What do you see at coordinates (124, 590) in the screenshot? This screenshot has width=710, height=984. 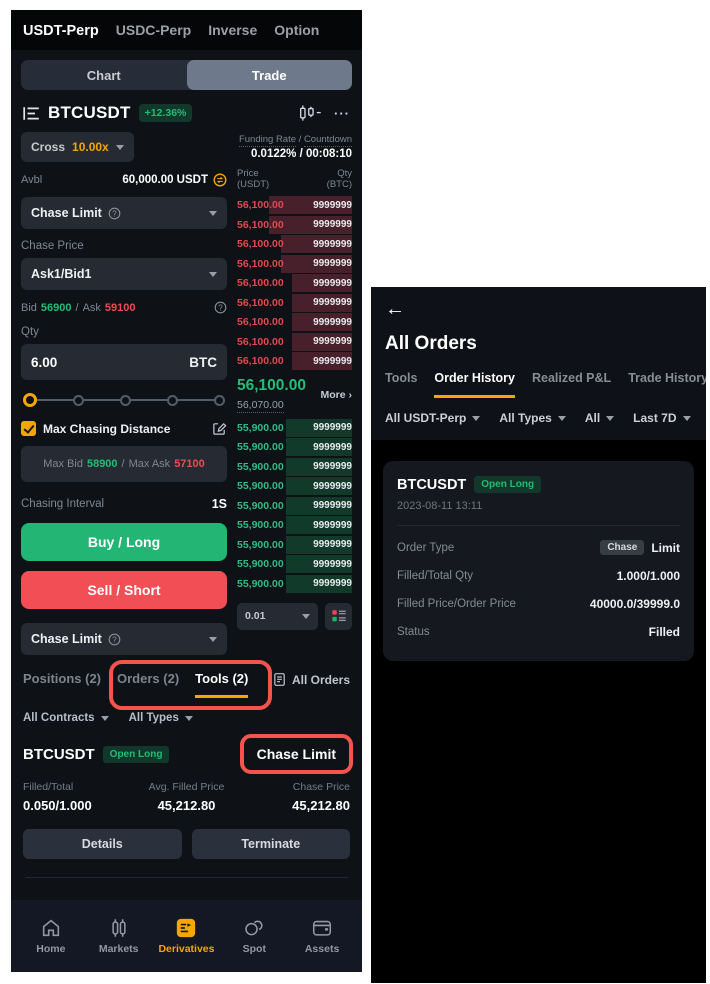 I see `sell-short-button: Sell / Short` at bounding box center [124, 590].